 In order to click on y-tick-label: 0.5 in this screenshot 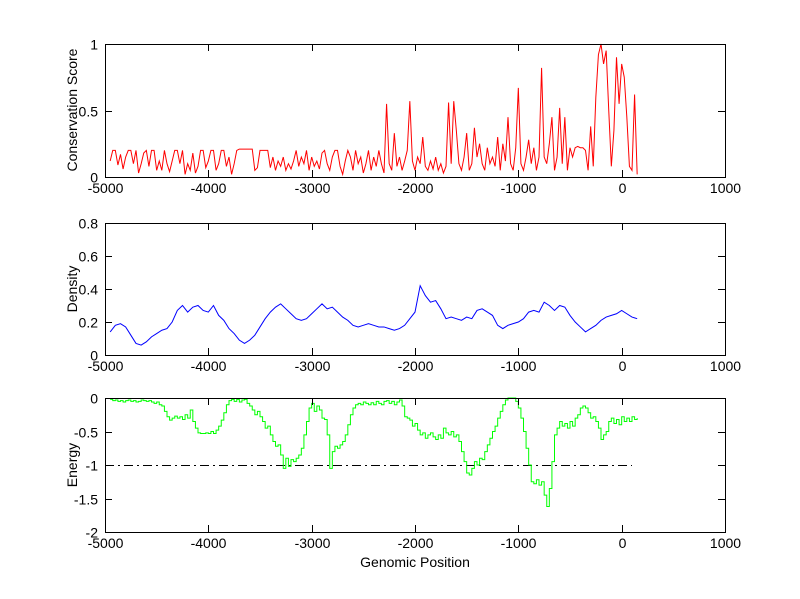, I will do `click(89, 112)`.